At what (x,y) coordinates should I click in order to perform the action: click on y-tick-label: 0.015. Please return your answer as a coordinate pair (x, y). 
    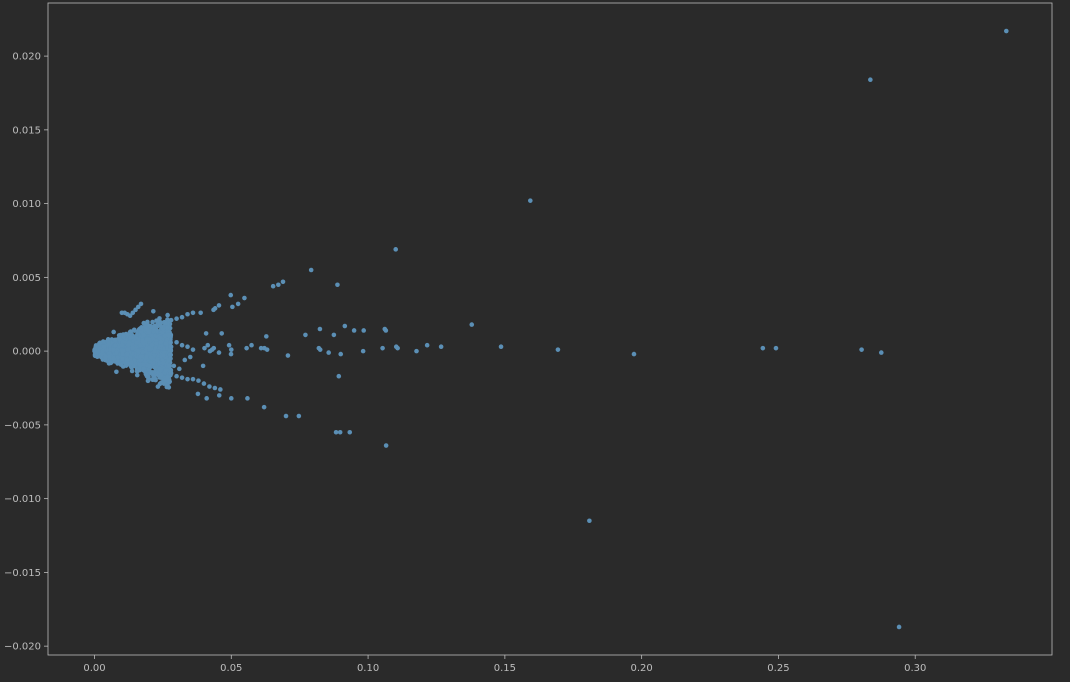
    Looking at the image, I should click on (26, 130).